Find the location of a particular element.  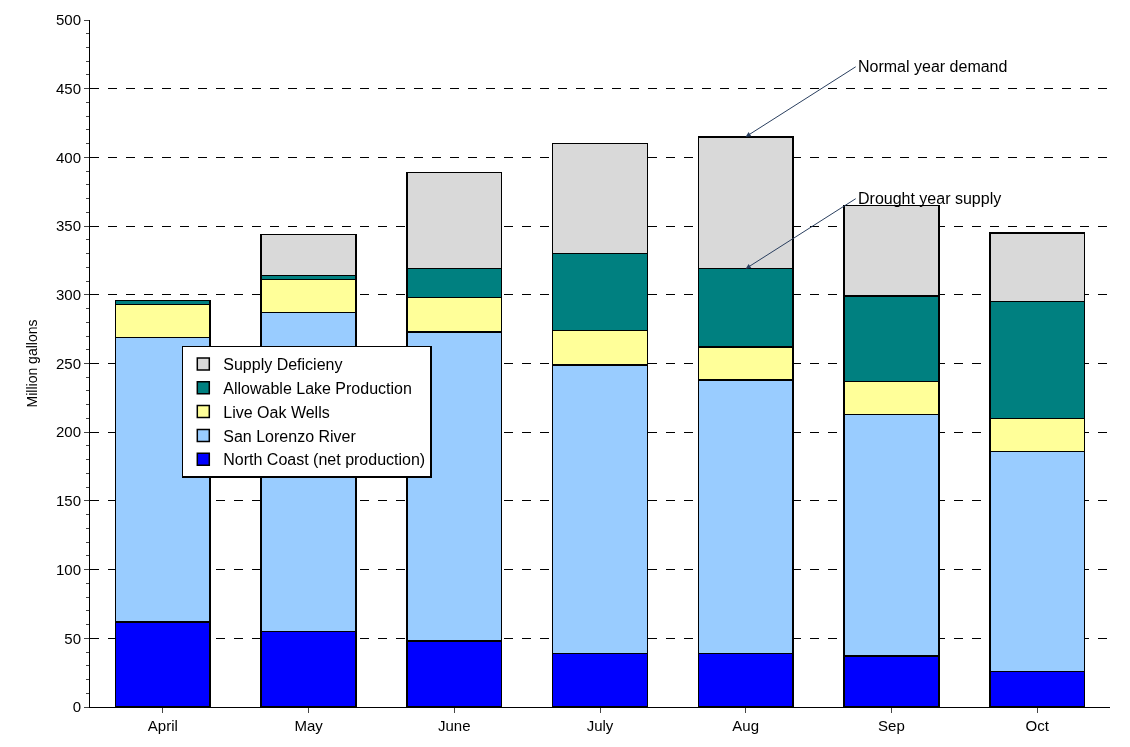

legend-label: Live Oak Wells is located at coordinates (276, 412).